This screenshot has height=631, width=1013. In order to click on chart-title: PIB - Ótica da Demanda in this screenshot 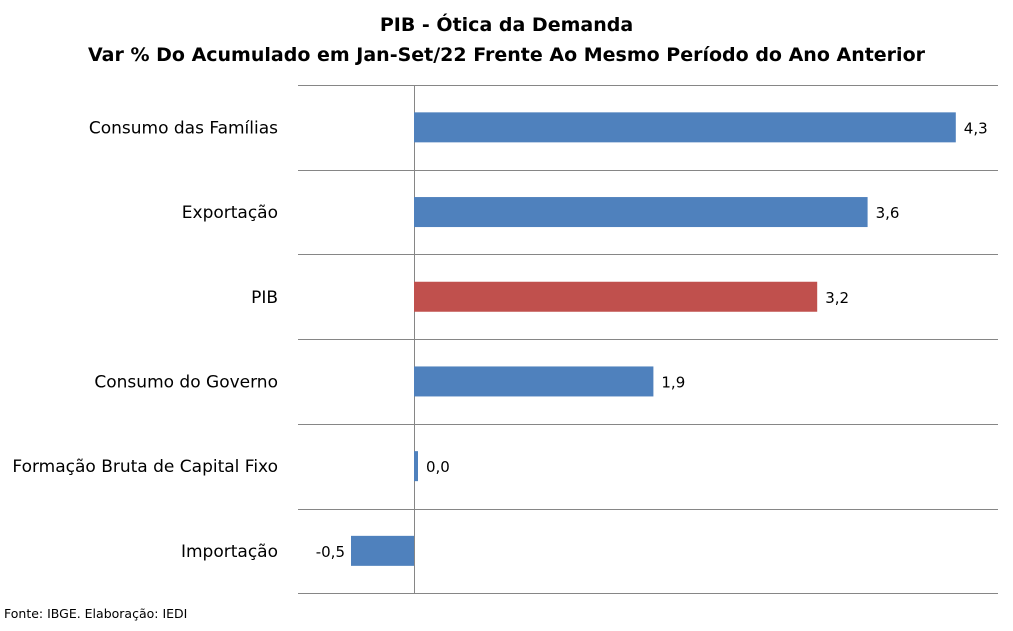, I will do `click(506, 25)`.